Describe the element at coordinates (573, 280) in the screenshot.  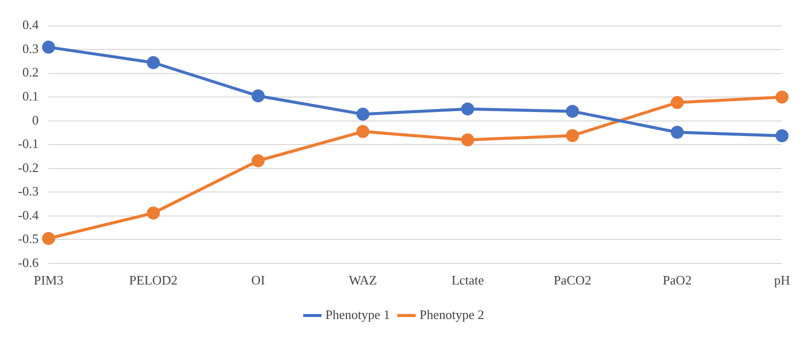
I see `x-tick-label: PaCO2` at that location.